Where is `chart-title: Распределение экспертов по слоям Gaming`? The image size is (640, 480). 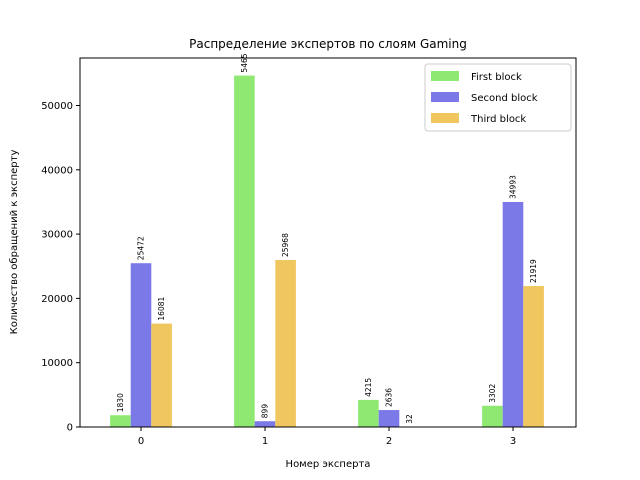
chart-title: Распределение экспертов по слоям Gaming is located at coordinates (328, 44).